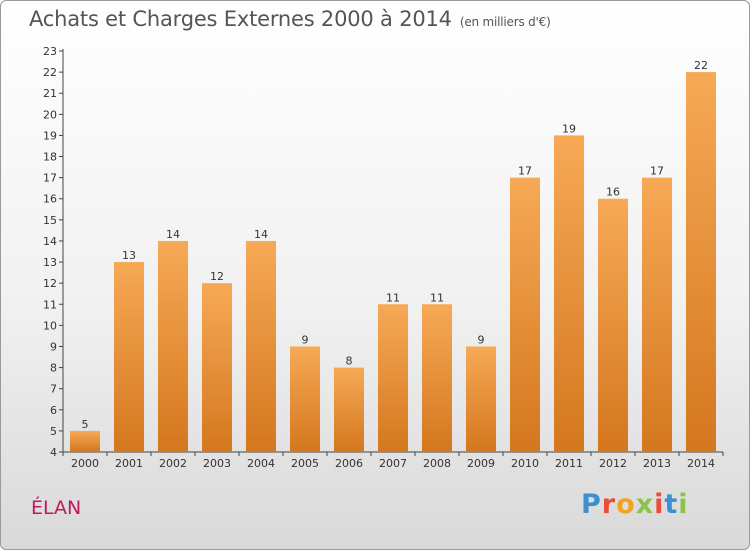 This screenshot has height=550, width=750. I want to click on x-tick-label: 2014, so click(701, 463).